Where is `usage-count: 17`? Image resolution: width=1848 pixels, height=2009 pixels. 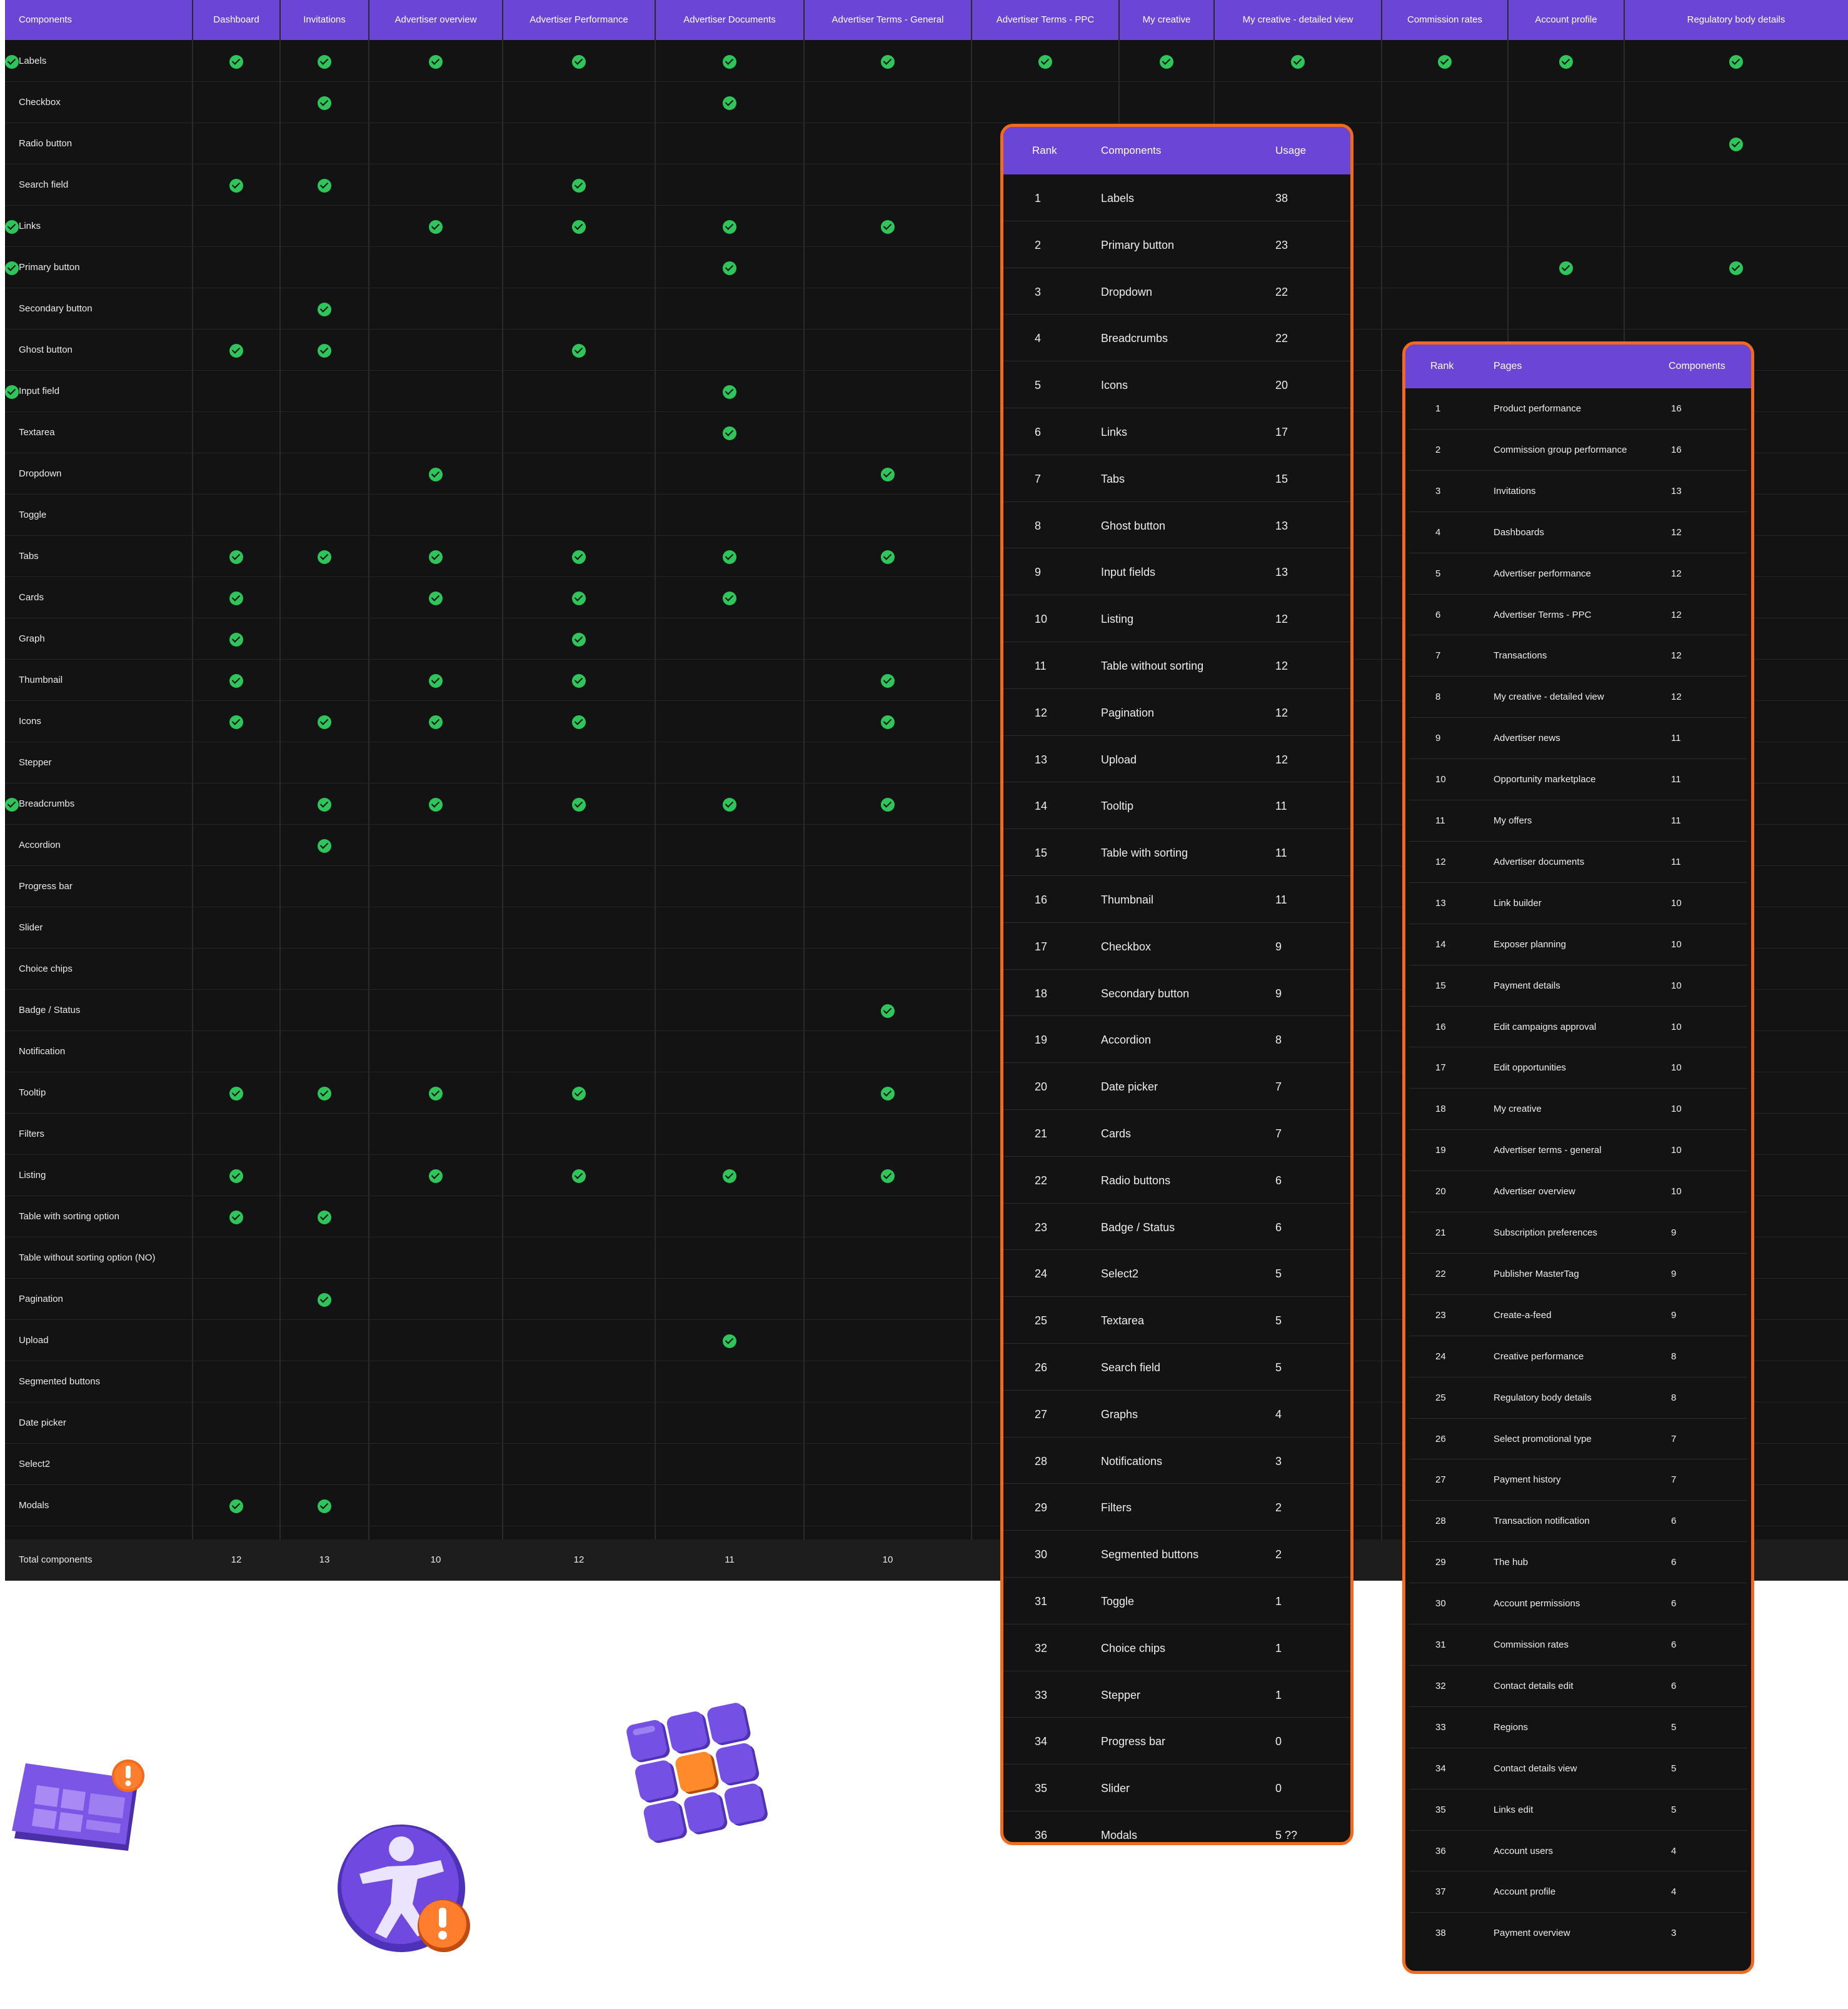
usage-count: 17 is located at coordinates (1281, 432).